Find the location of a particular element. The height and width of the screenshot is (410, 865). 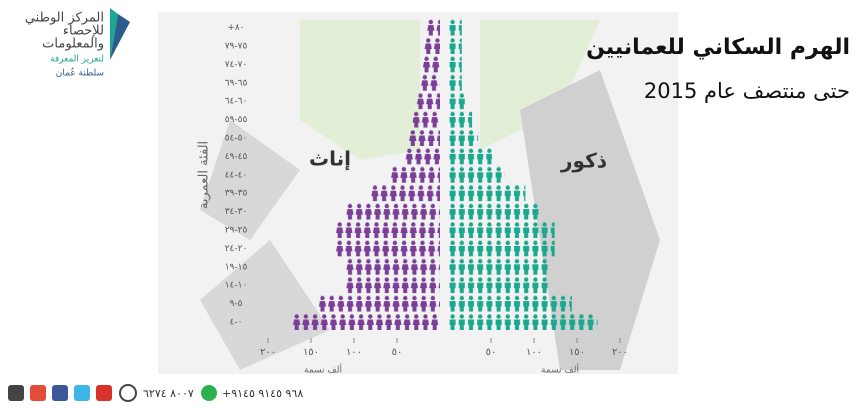

age-label: ٢٤-٢٠ is located at coordinates (236, 249).